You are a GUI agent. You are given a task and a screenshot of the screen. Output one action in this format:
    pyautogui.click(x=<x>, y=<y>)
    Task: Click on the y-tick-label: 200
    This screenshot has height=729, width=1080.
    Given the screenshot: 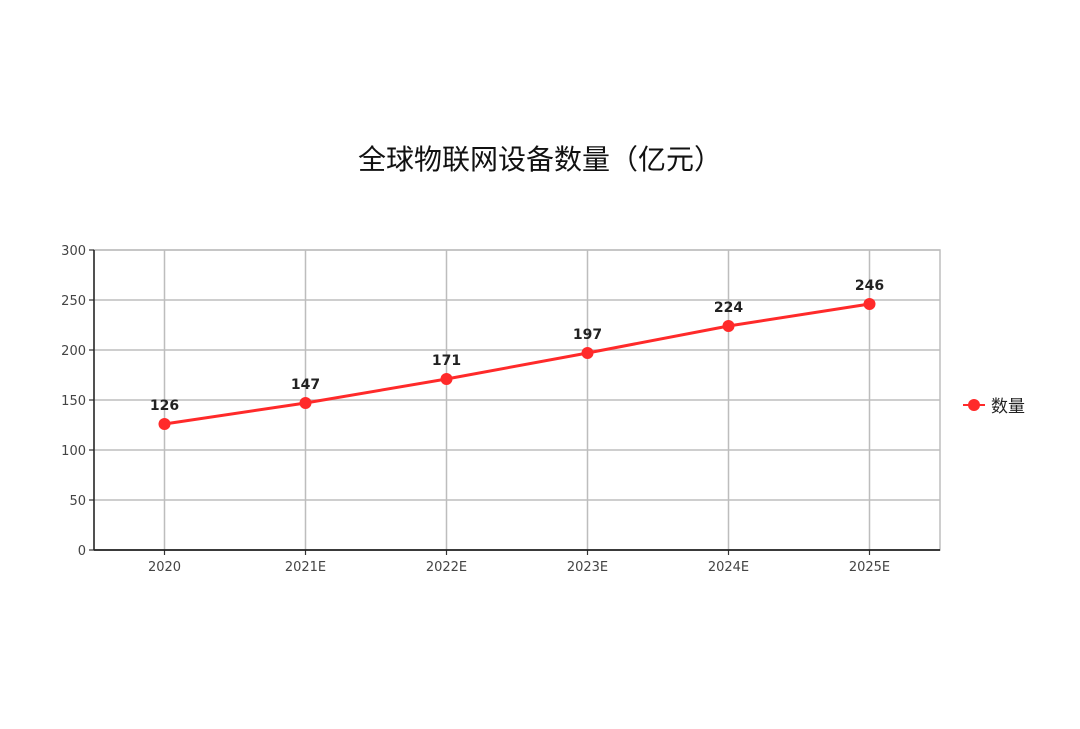 What is the action you would take?
    pyautogui.click(x=73, y=351)
    